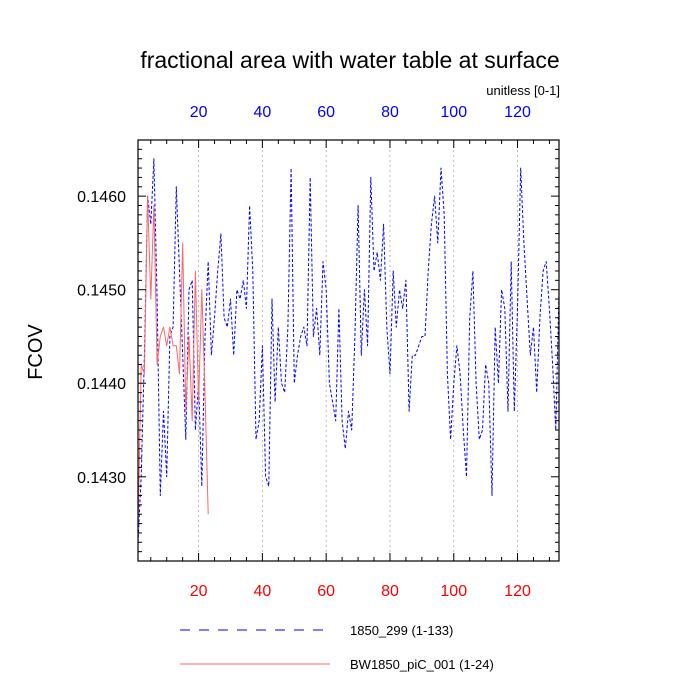  I want to click on y-tick-label-0: 0.1430, so click(101, 478).